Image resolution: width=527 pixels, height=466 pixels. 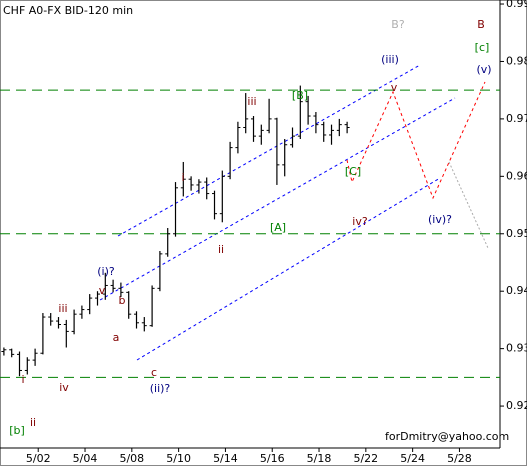 I want to click on x-tick-label: 5/10, so click(x=178, y=458).